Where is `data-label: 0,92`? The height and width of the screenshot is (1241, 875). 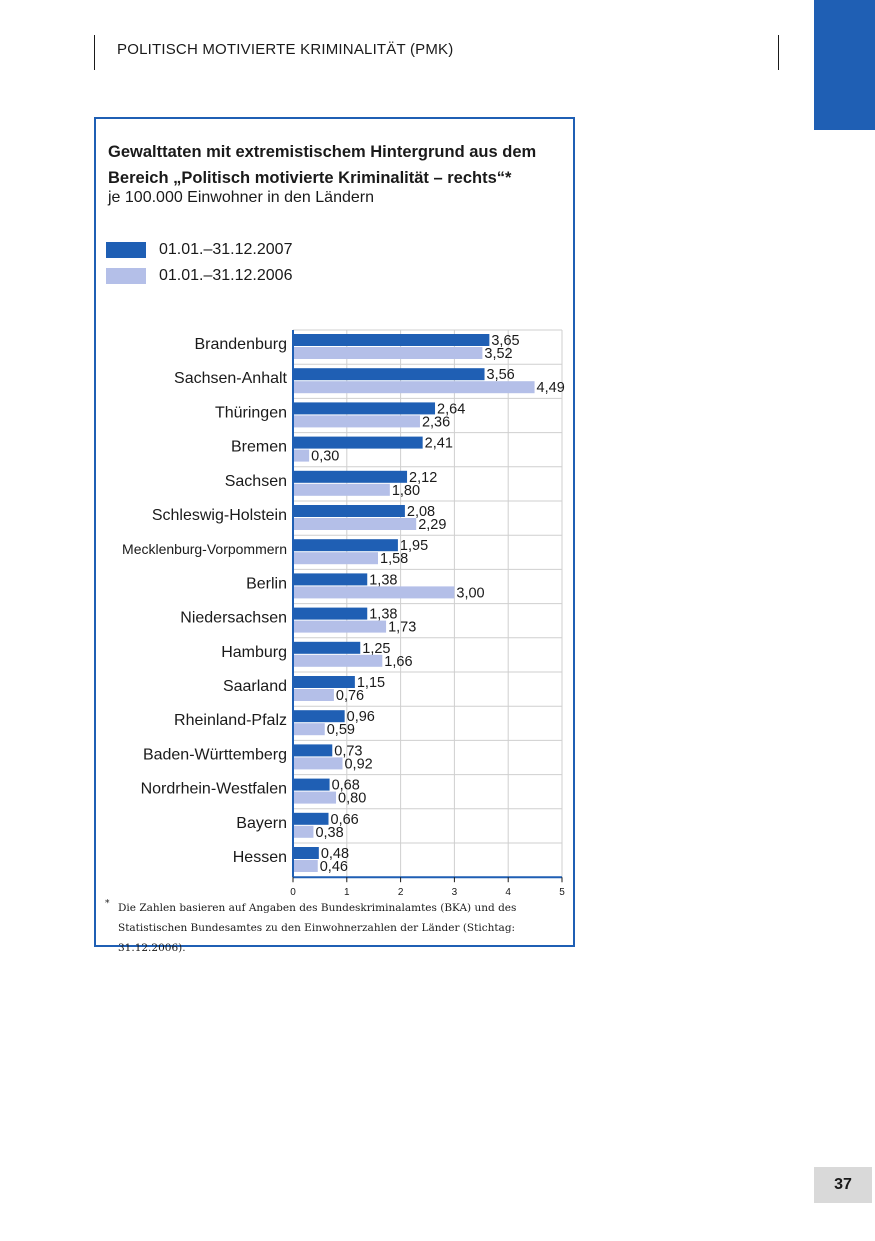 data-label: 0,92 is located at coordinates (358, 764).